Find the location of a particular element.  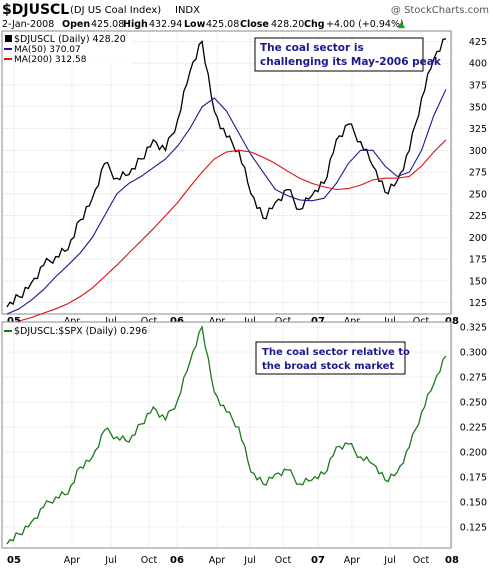

ratio-annotation-line-2: the broad stock market is located at coordinates (328, 366).